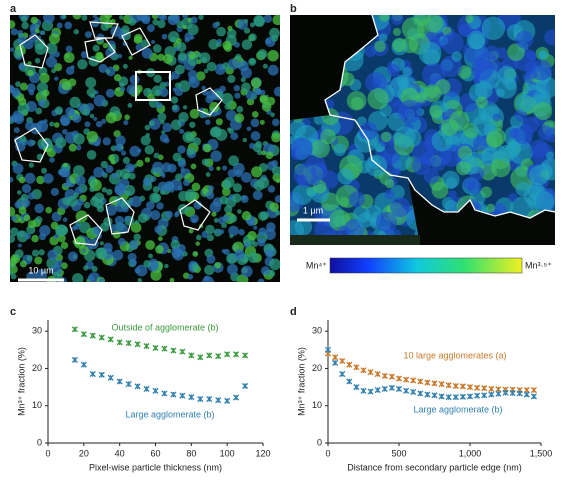 The image size is (570, 484). Describe the element at coordinates (317, 331) in the screenshot. I see `y-tick-label: 30` at that location.